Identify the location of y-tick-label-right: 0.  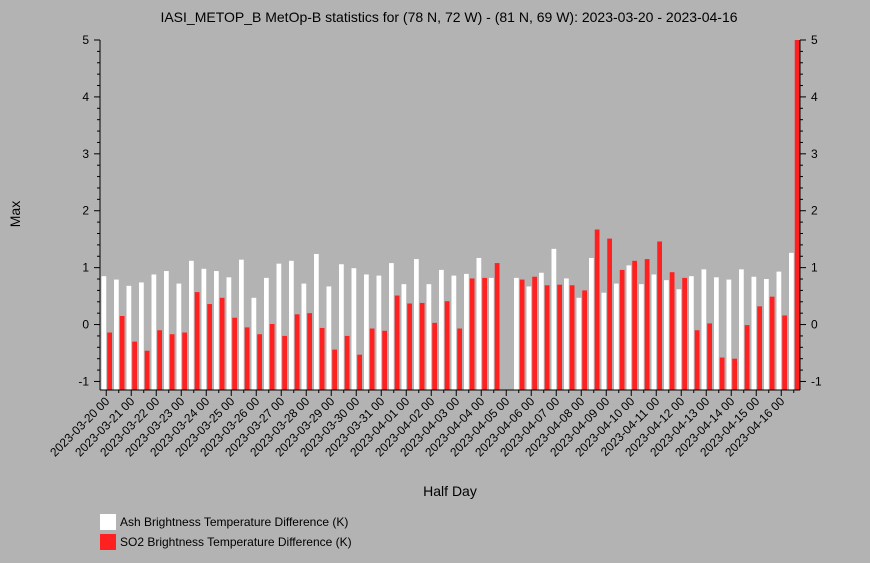
(814, 325).